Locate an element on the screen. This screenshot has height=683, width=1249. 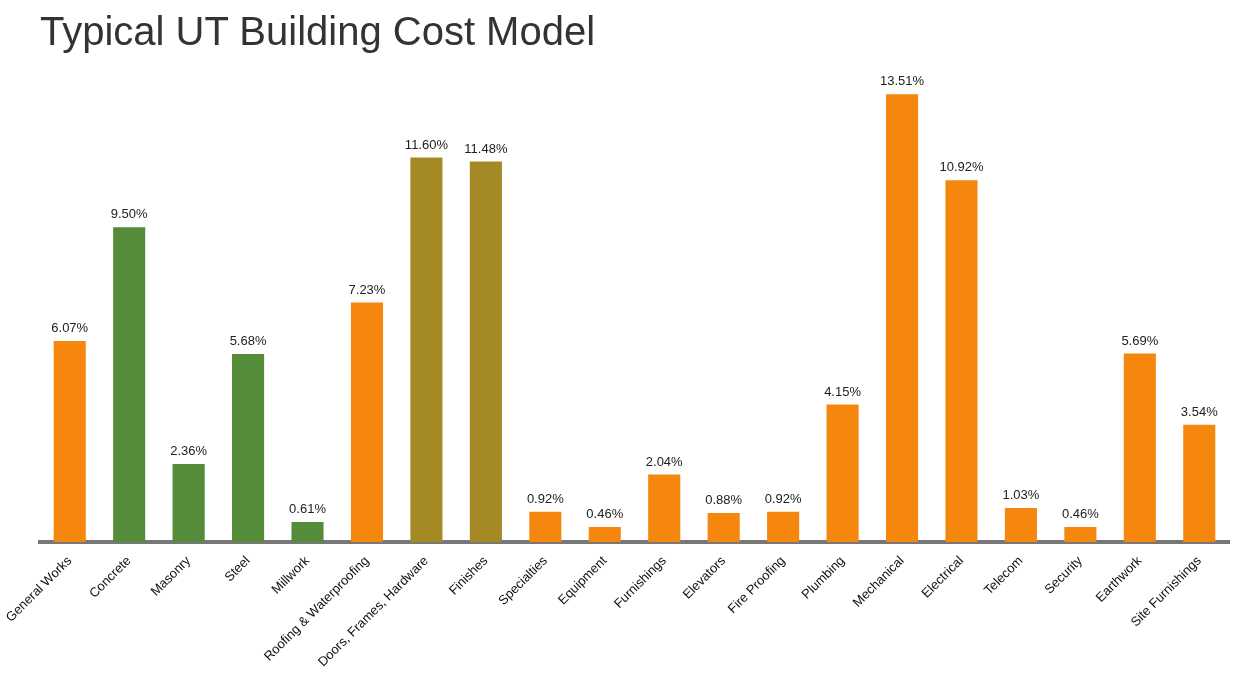
data-label: 1.03% is located at coordinates (1021, 495).